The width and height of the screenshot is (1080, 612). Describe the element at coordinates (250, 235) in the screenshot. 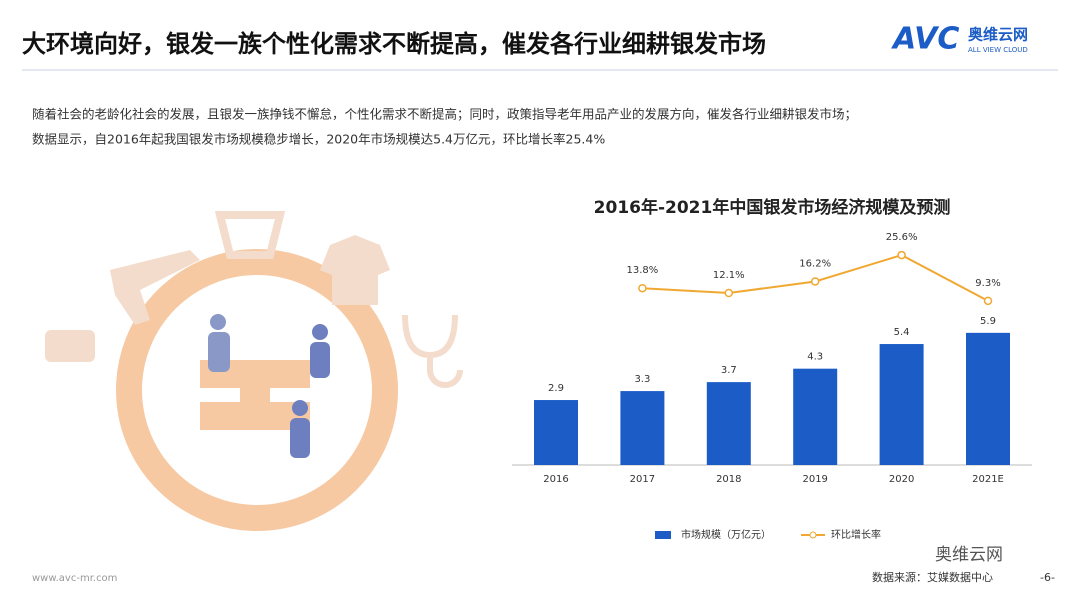

I see `cart-icon` at that location.